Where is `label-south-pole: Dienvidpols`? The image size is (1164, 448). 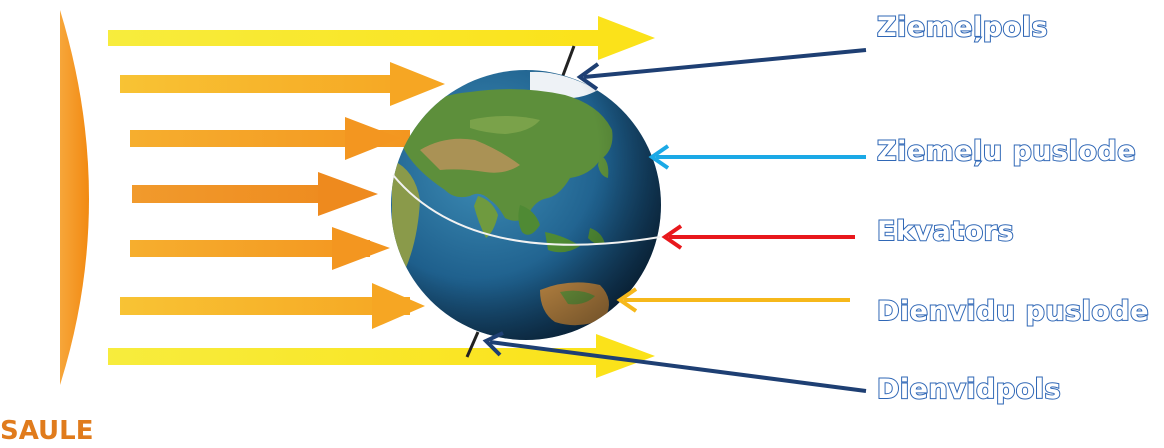 label-south-pole: Dienvidpols is located at coordinates (969, 389).